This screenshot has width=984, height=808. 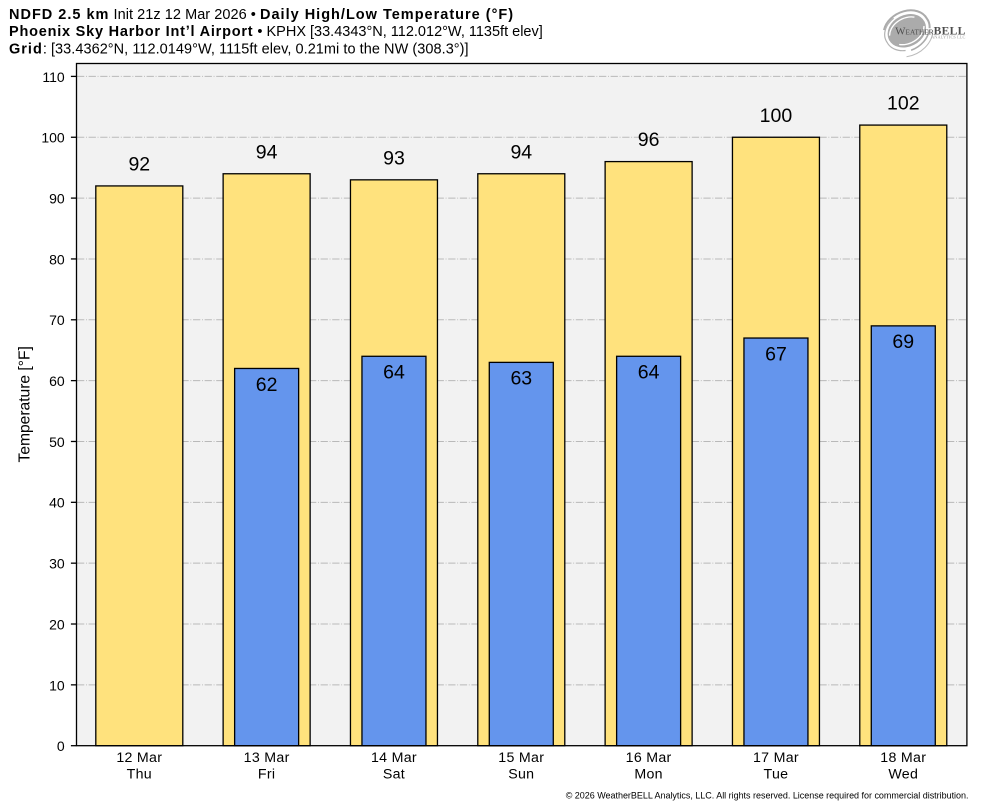 I want to click on svg-text: 60, so click(x=57, y=381).